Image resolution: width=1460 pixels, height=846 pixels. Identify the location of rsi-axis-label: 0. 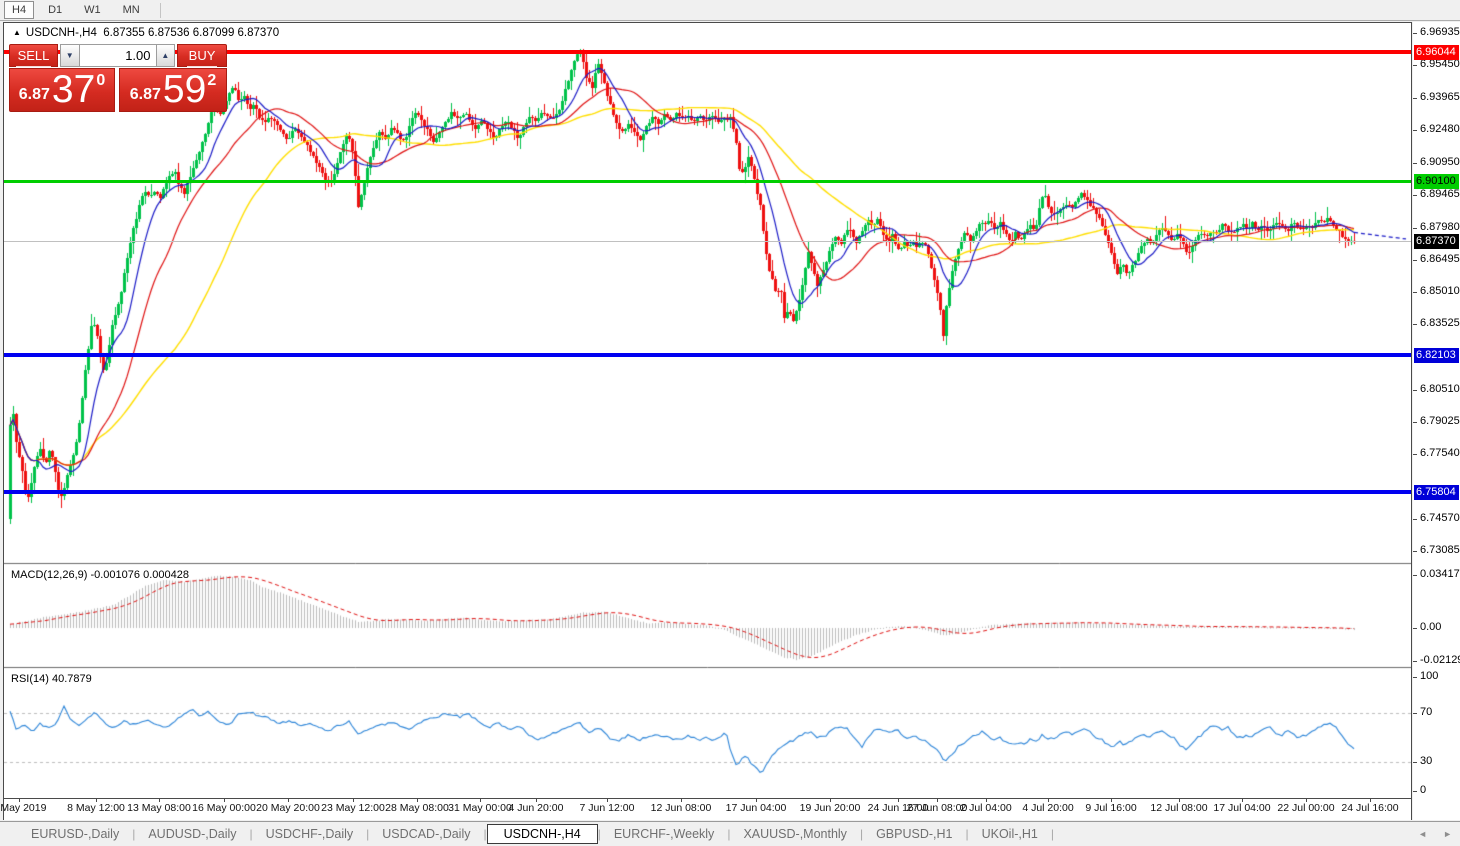
(1423, 790).